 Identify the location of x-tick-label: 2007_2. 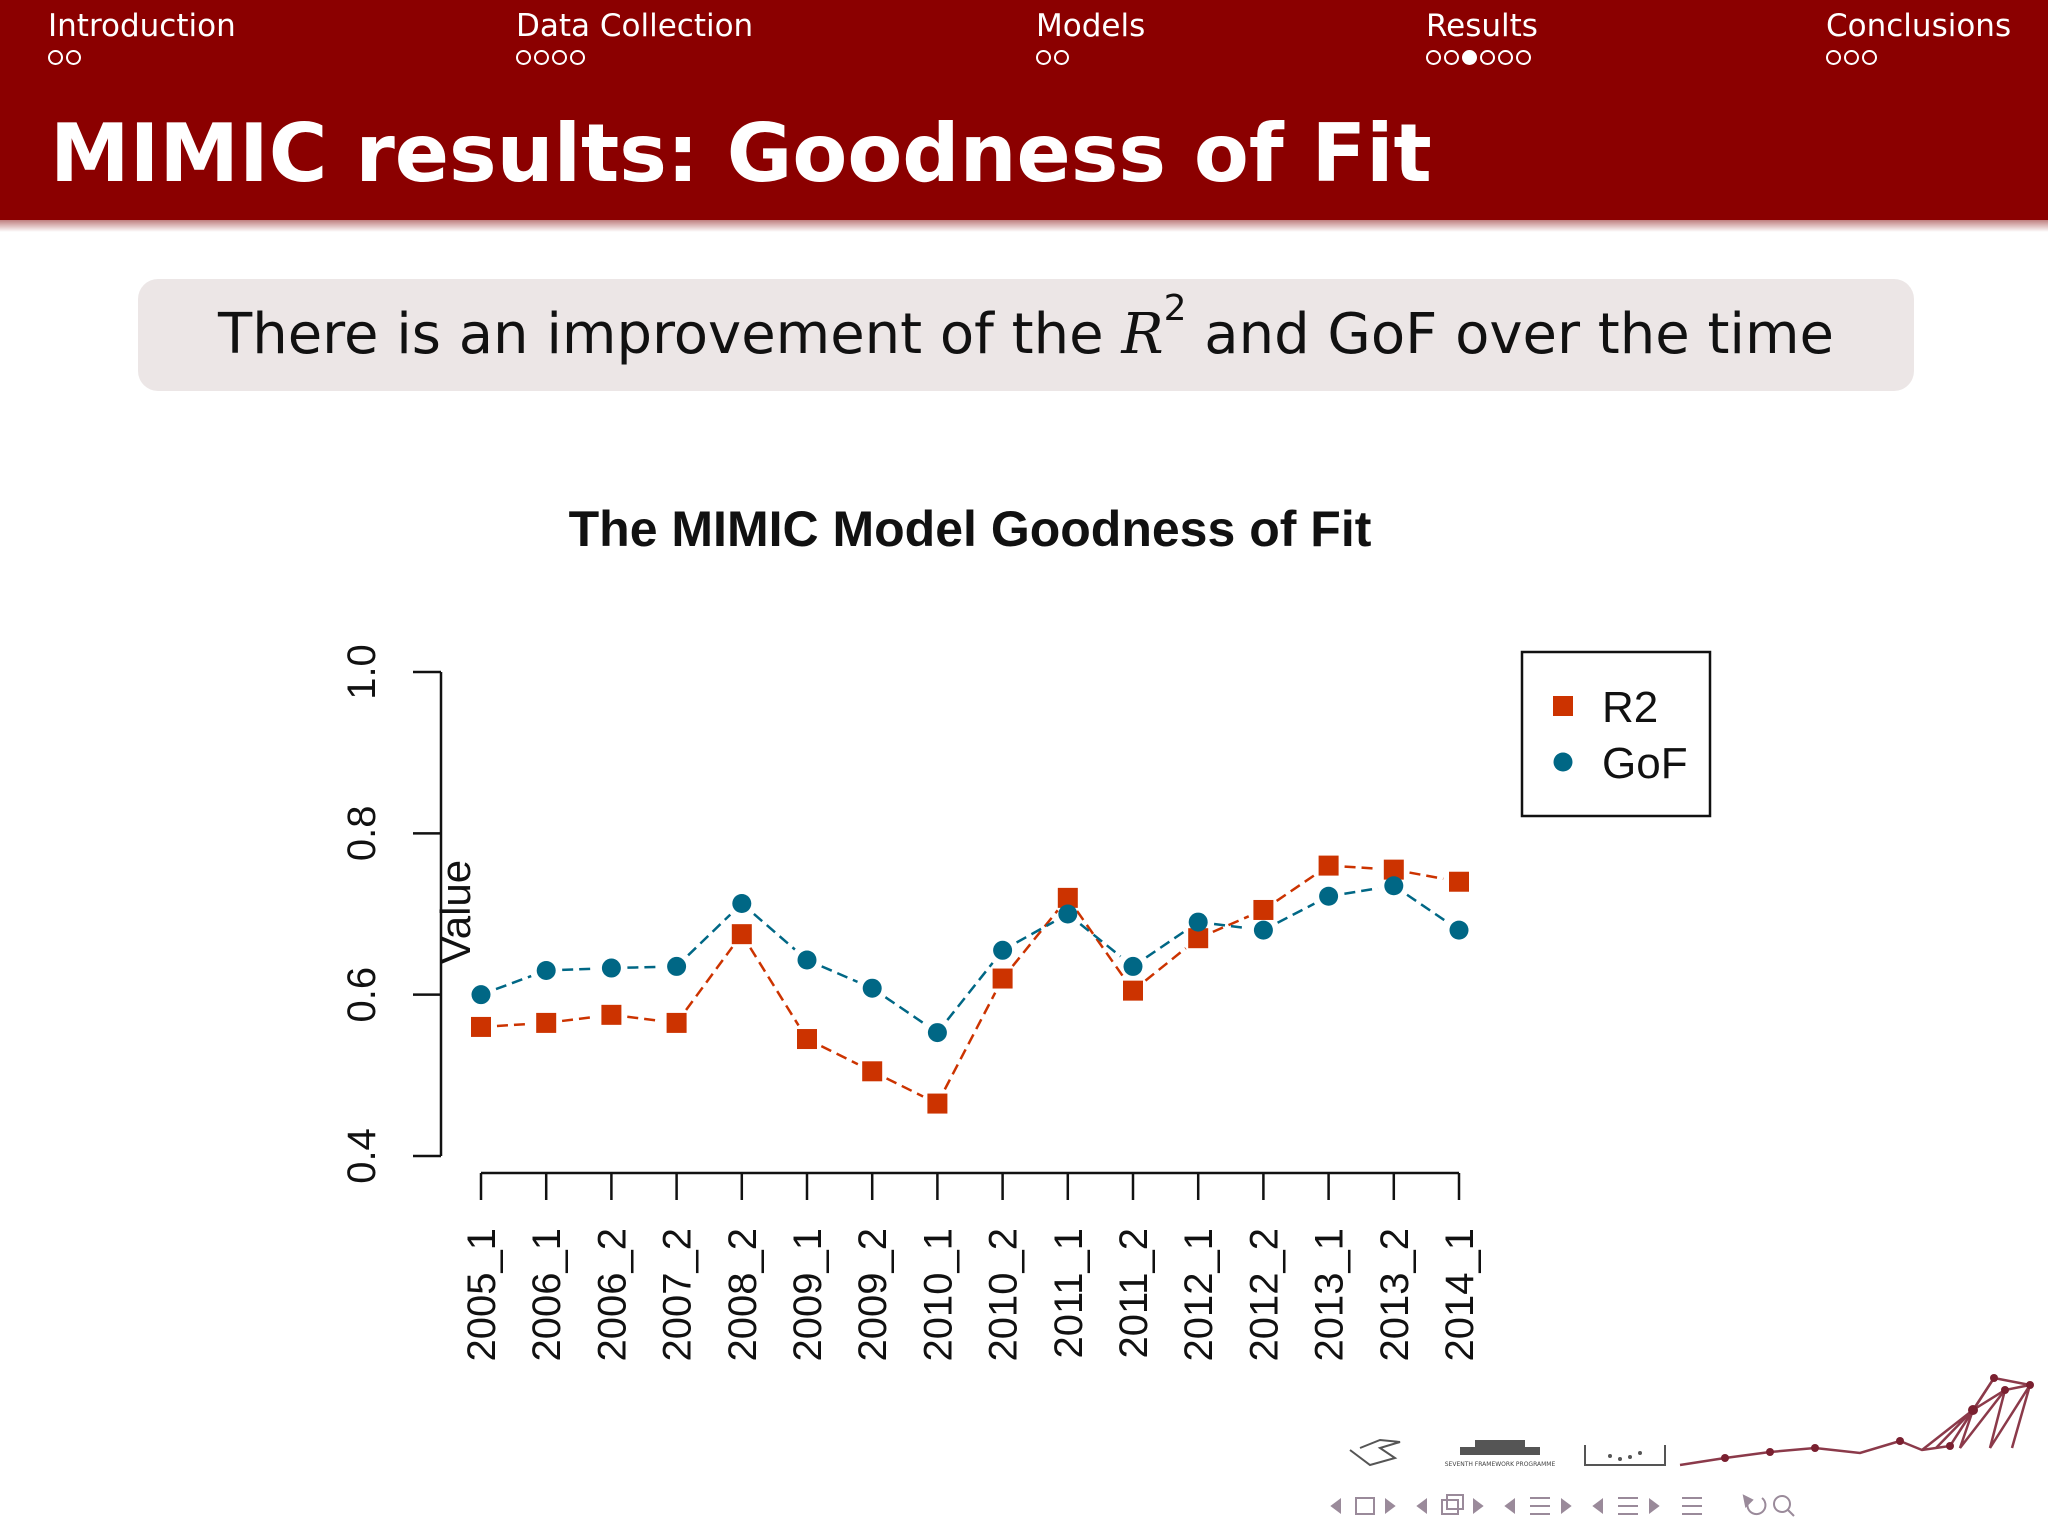
(678, 1294).